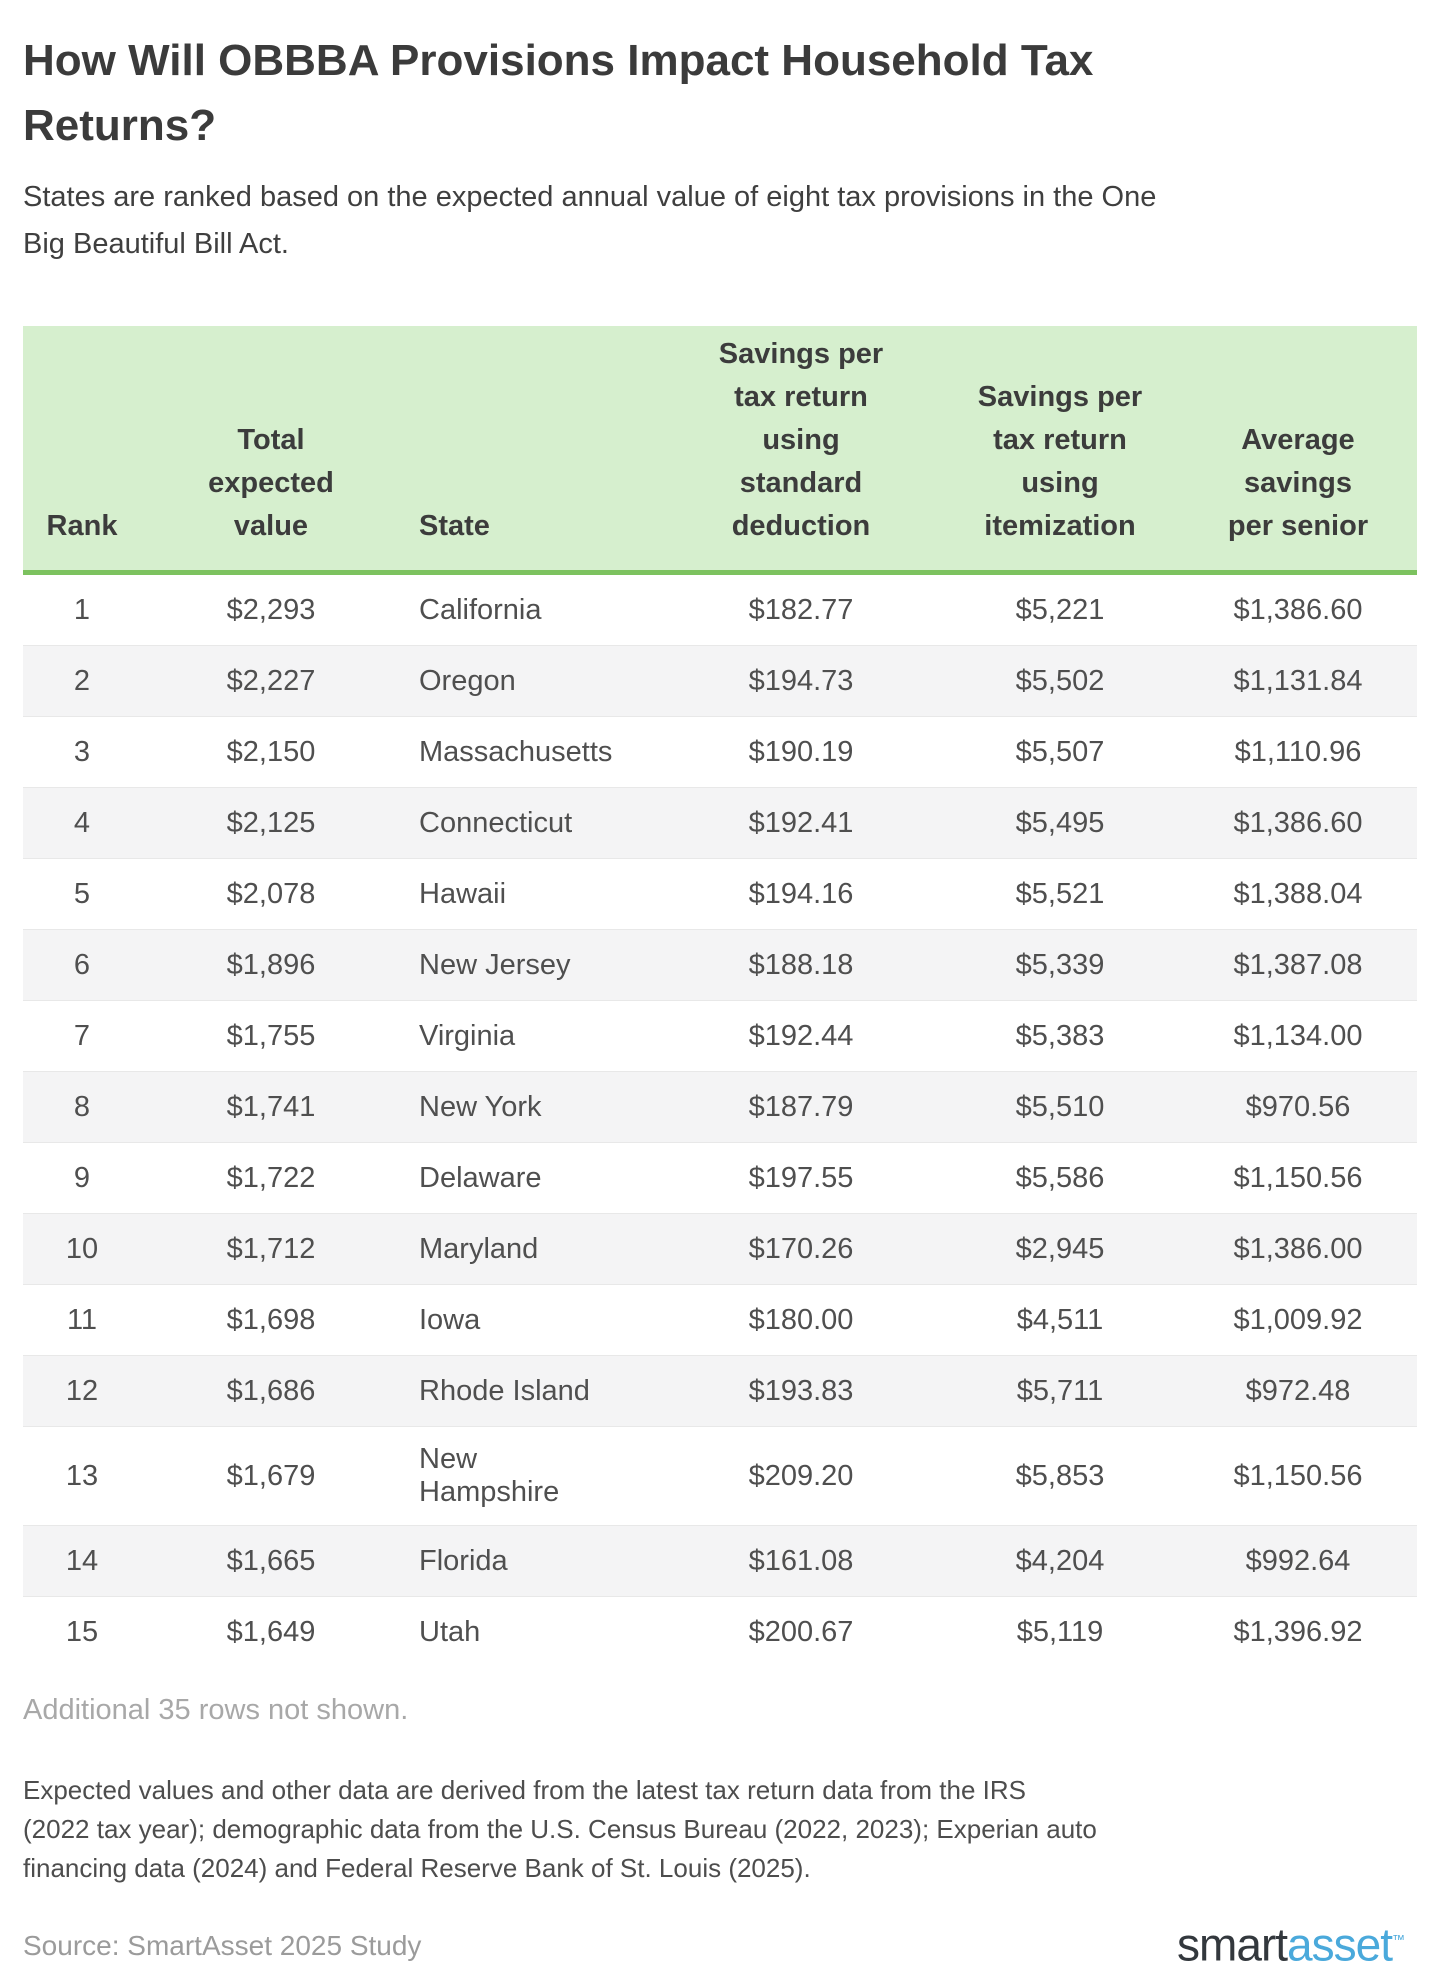 The image size is (1440, 1963). Describe the element at coordinates (454, 526) in the screenshot. I see `header-label-state: State` at that location.